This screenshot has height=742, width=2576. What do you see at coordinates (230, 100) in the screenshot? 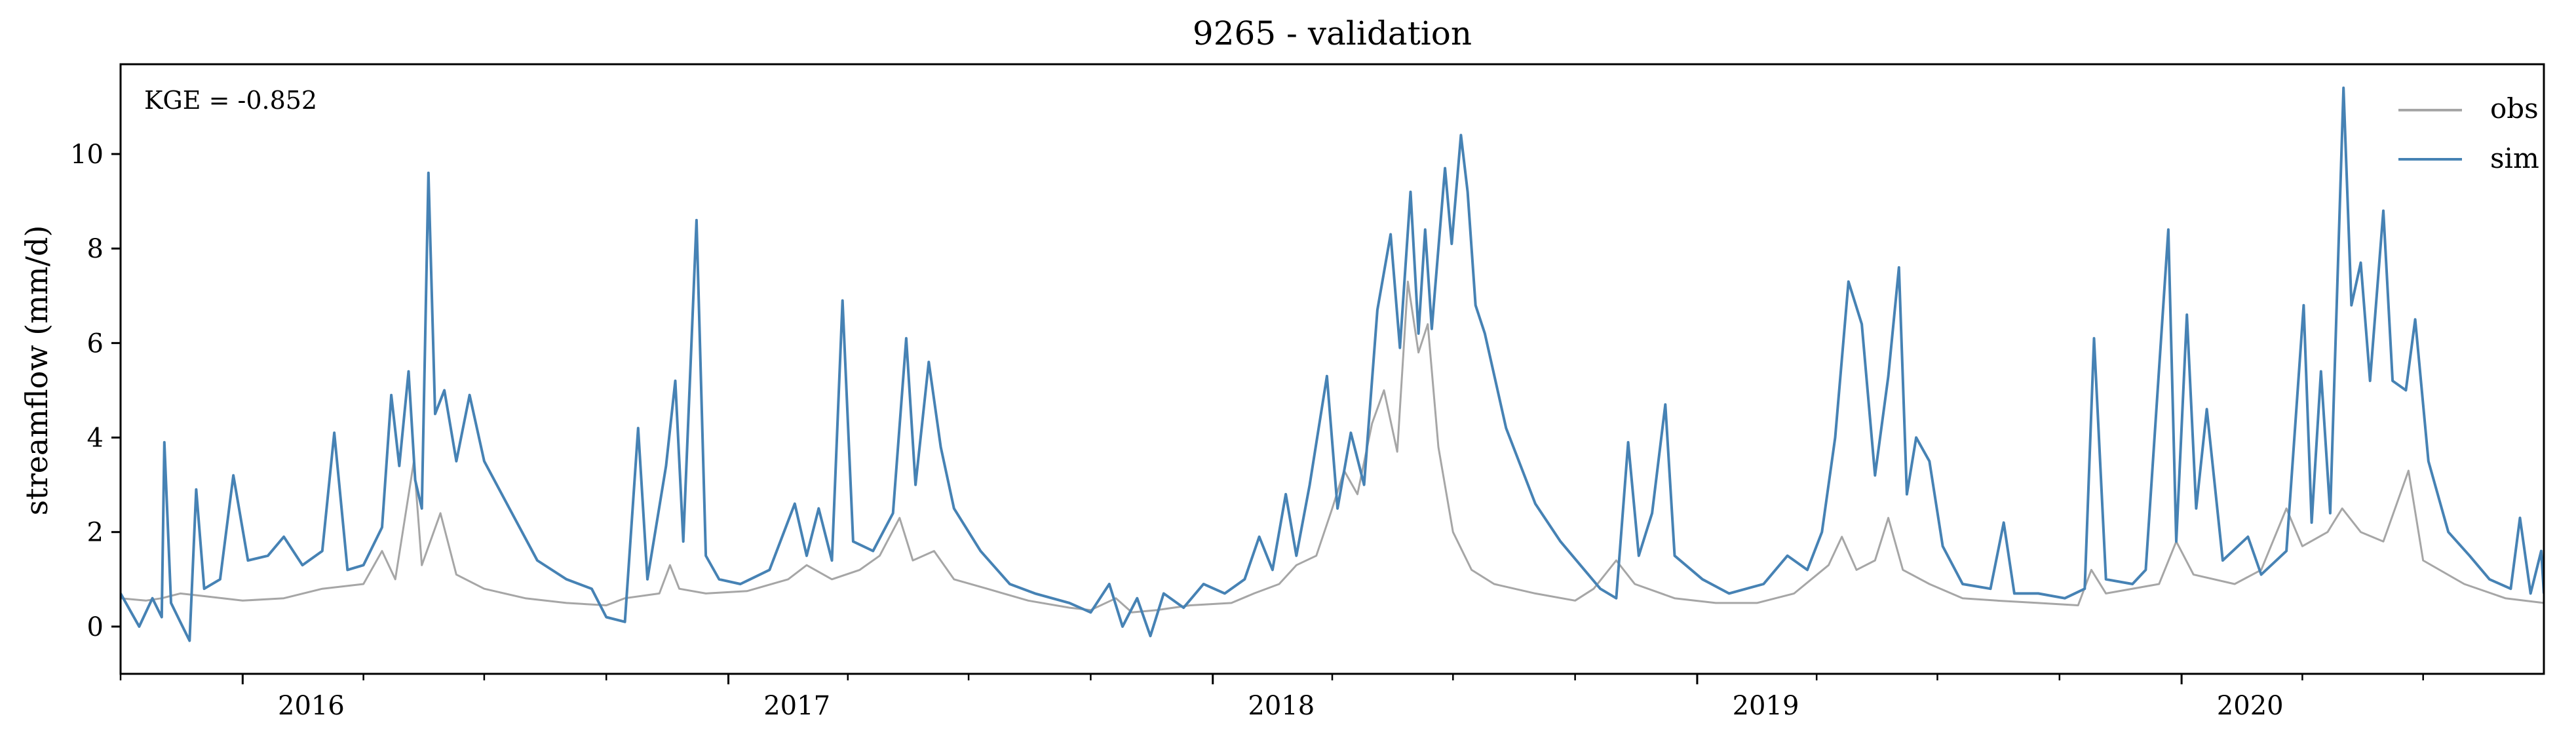
I see `kge-annotation: KGE = -0.852` at bounding box center [230, 100].